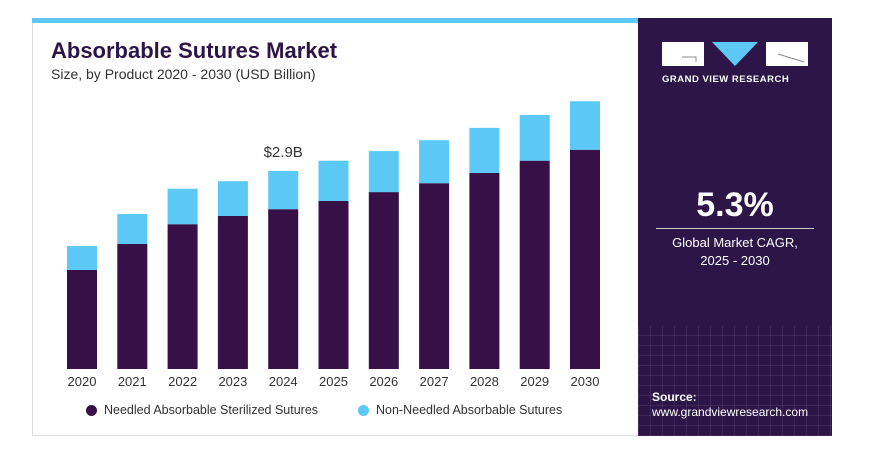 The width and height of the screenshot is (891, 450). What do you see at coordinates (283, 289) in the screenshot?
I see `bar-needled-2024` at bounding box center [283, 289].